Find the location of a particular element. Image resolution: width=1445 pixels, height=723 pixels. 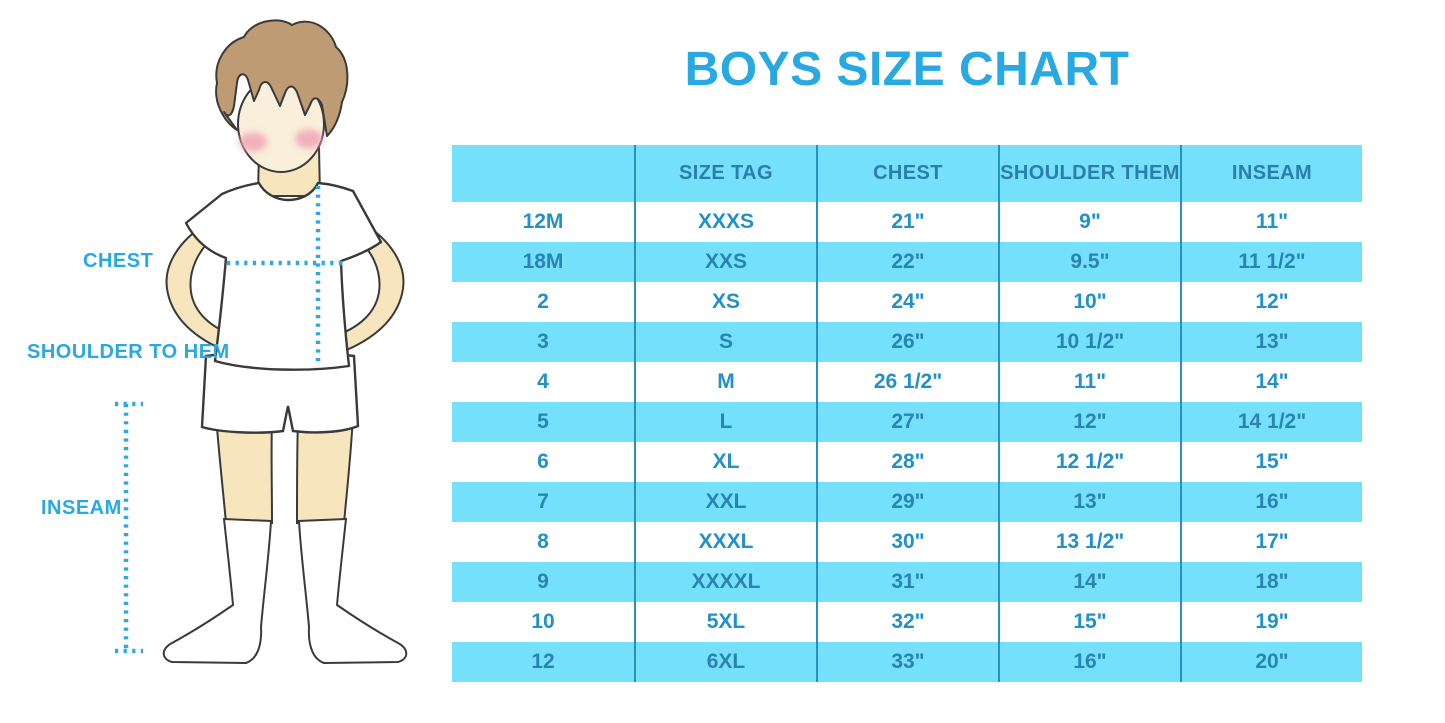

table-row: 4 M 26 1/2" 11" 14" is located at coordinates (907, 382).